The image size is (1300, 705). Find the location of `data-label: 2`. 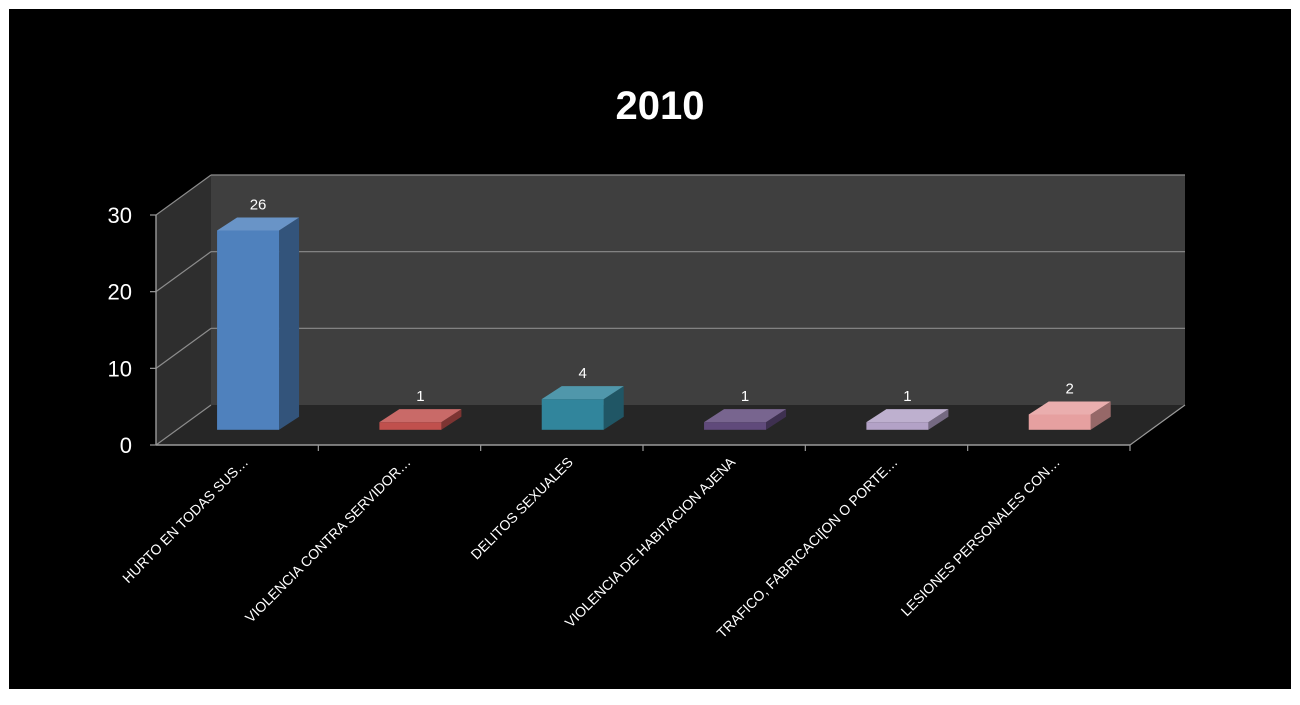

data-label: 2 is located at coordinates (1070, 388).